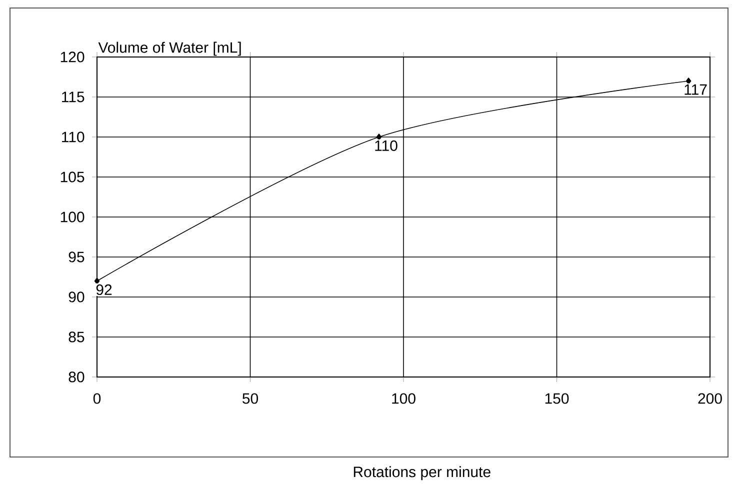 Image resolution: width=742 pixels, height=493 pixels. What do you see at coordinates (72, 57) in the screenshot?
I see `y-tick-label: 120` at bounding box center [72, 57].